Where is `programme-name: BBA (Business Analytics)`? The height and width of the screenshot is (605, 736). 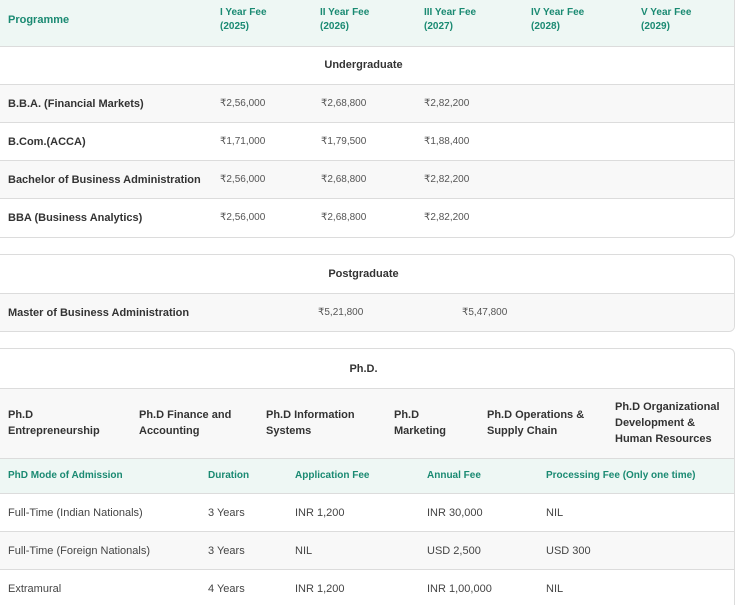 programme-name: BBA (Business Analytics) is located at coordinates (75, 218).